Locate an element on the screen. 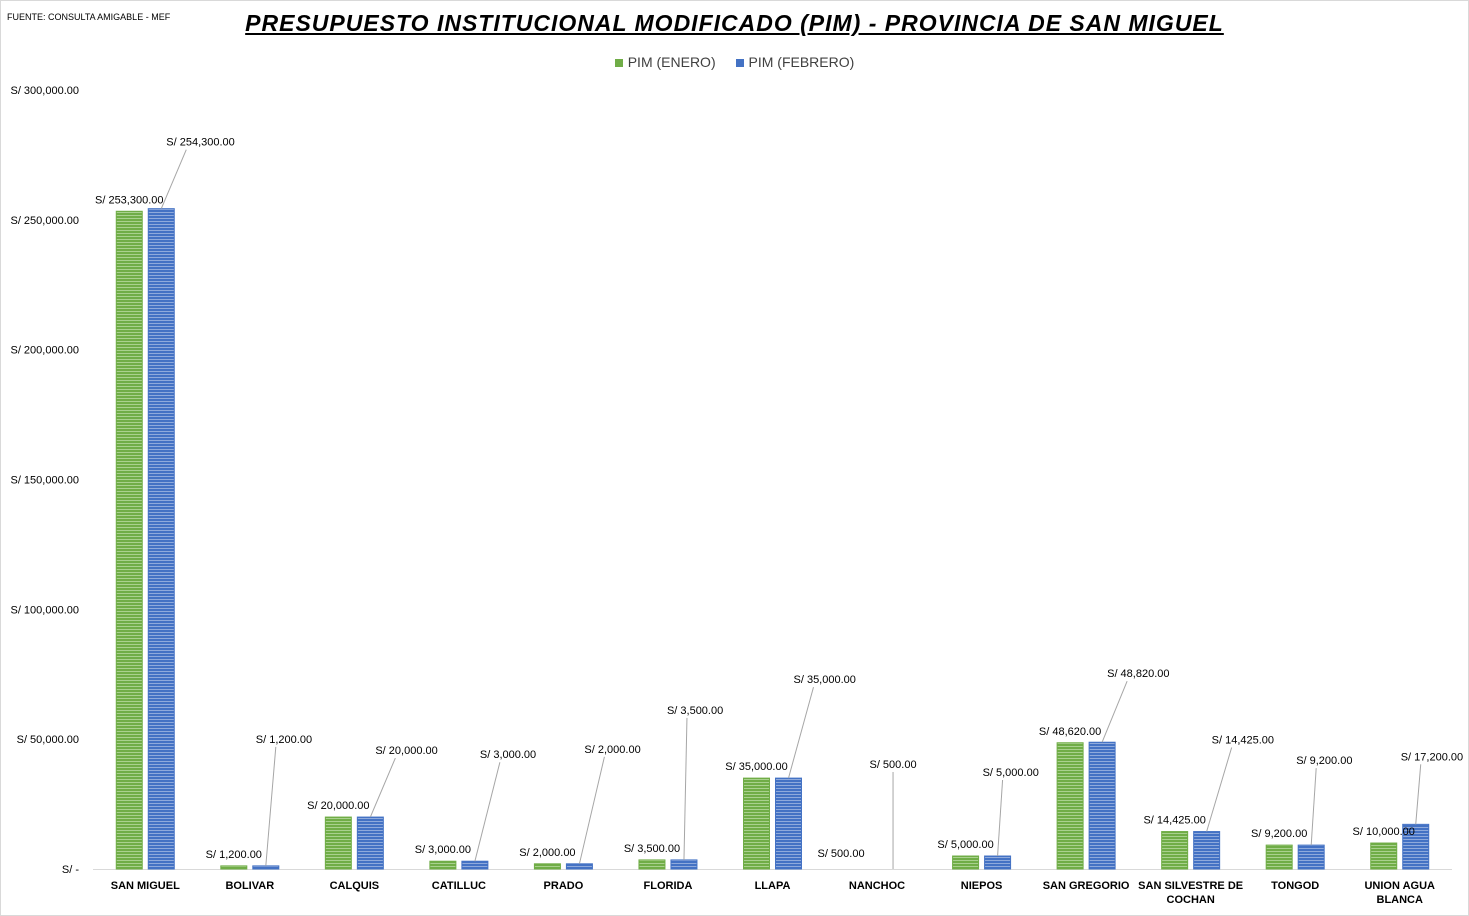 The image size is (1469, 916). data-label-enero: S/ 3,500.00 is located at coordinates (652, 849).